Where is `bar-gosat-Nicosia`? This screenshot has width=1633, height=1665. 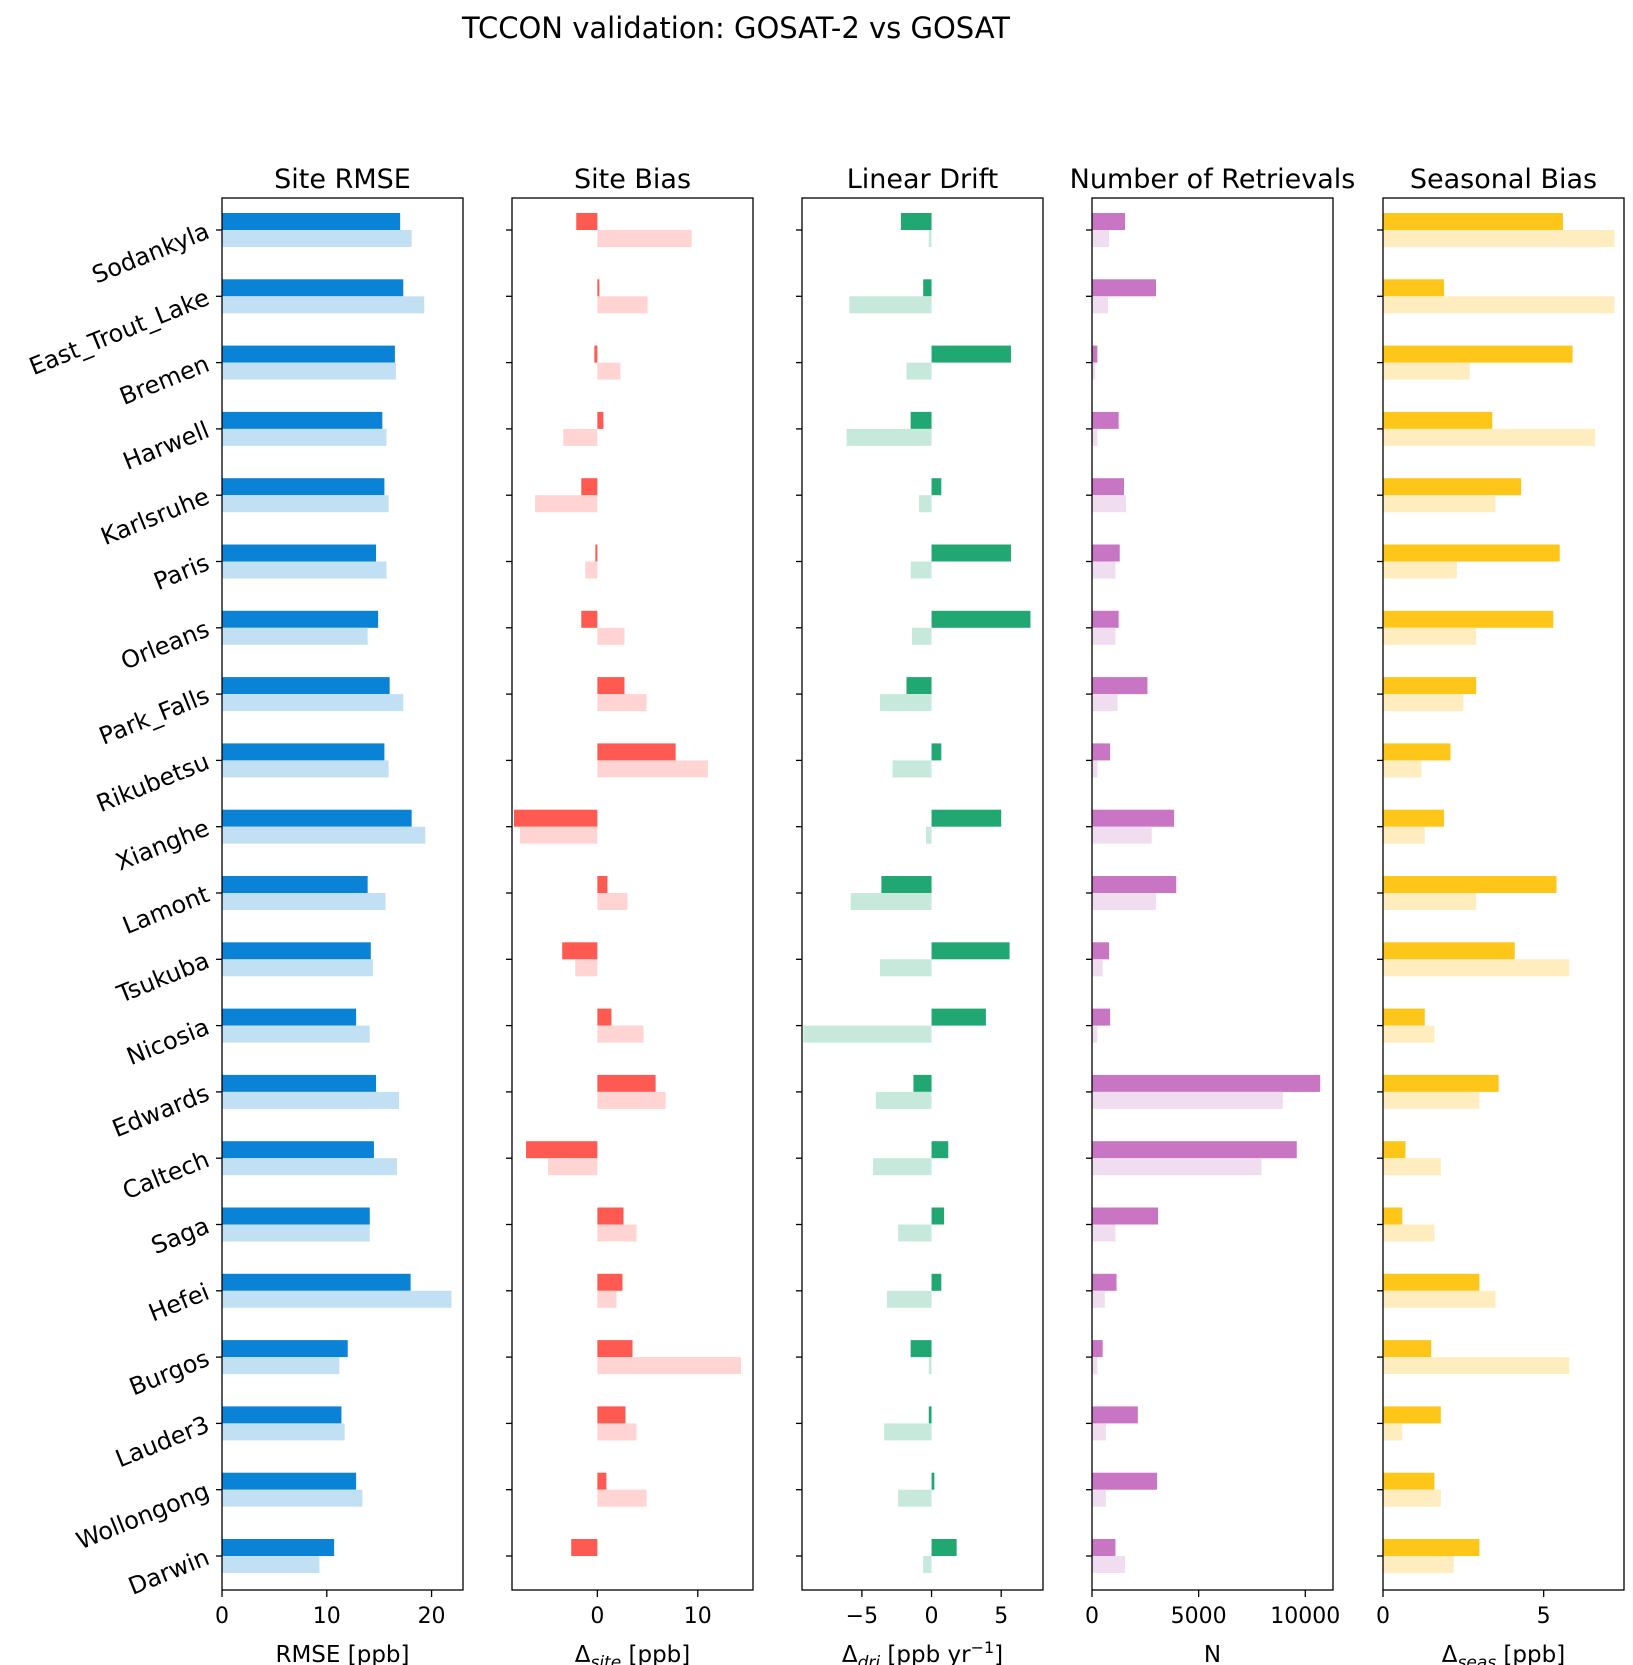
bar-gosat-Nicosia is located at coordinates (620, 1034).